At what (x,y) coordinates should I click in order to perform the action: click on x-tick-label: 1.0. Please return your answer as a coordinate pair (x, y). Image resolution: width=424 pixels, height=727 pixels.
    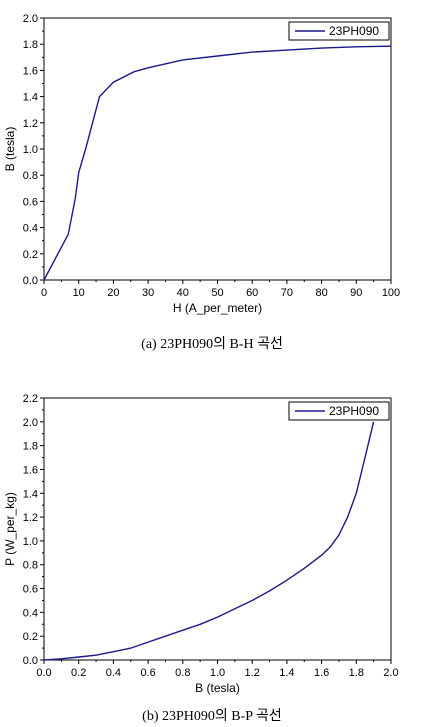
    Looking at the image, I should click on (217, 673).